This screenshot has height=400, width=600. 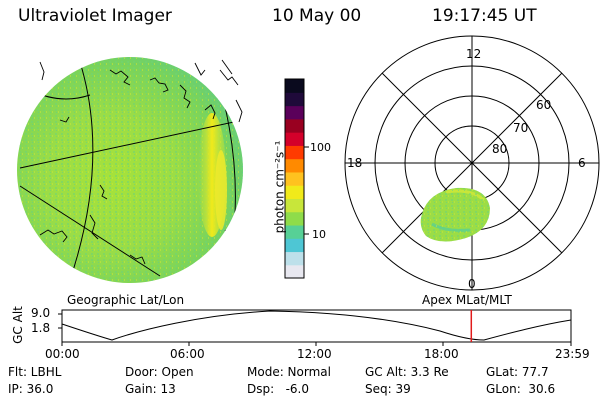 I want to click on lat-60-label: 60, so click(x=544, y=105).